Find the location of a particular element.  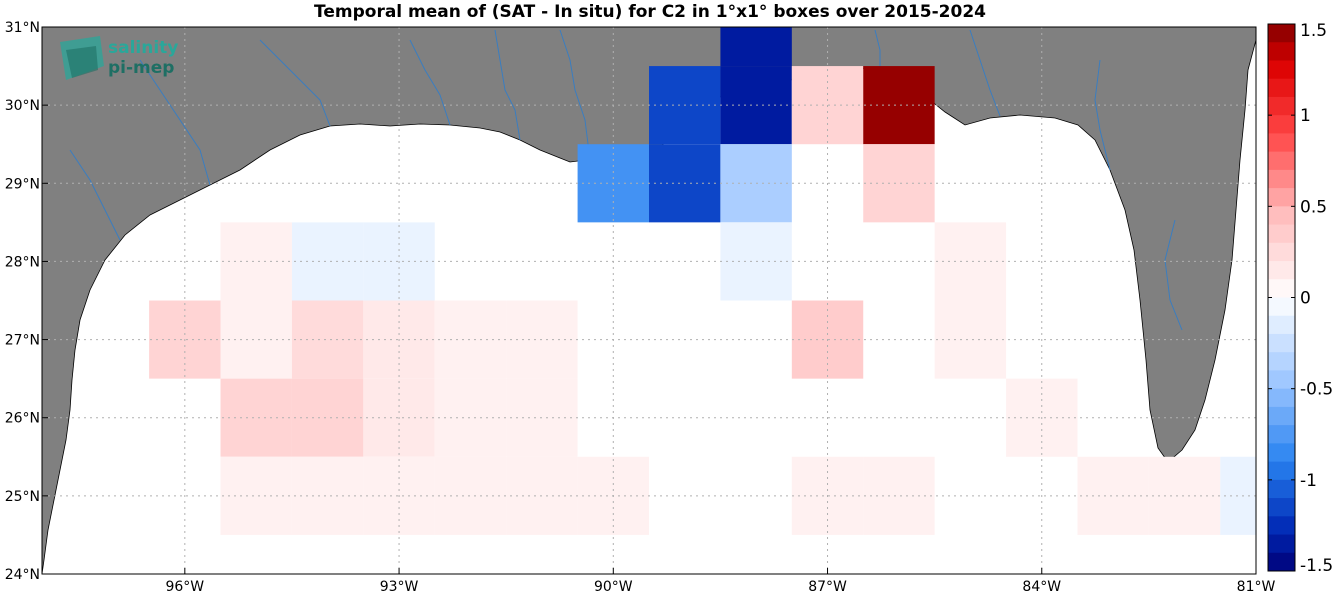

colorbar-tick-label: -1.5 is located at coordinates (1316, 566).